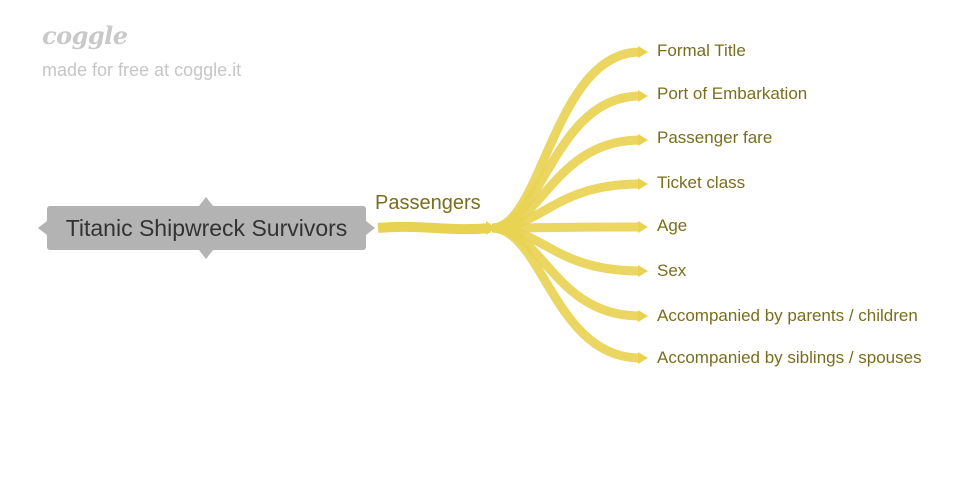  Describe the element at coordinates (715, 137) in the screenshot. I see `leaf-node-passenger-fare: Passenger fare` at that location.